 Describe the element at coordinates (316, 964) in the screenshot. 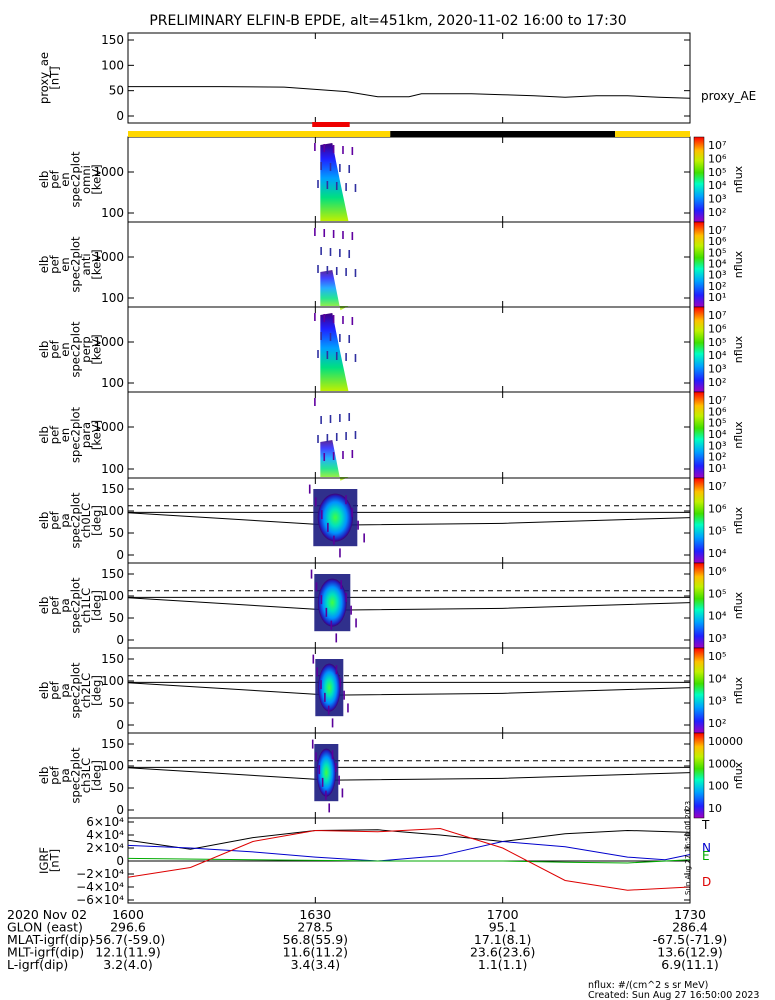

I see `xaxis-row-value: 3.4(3.4)` at that location.